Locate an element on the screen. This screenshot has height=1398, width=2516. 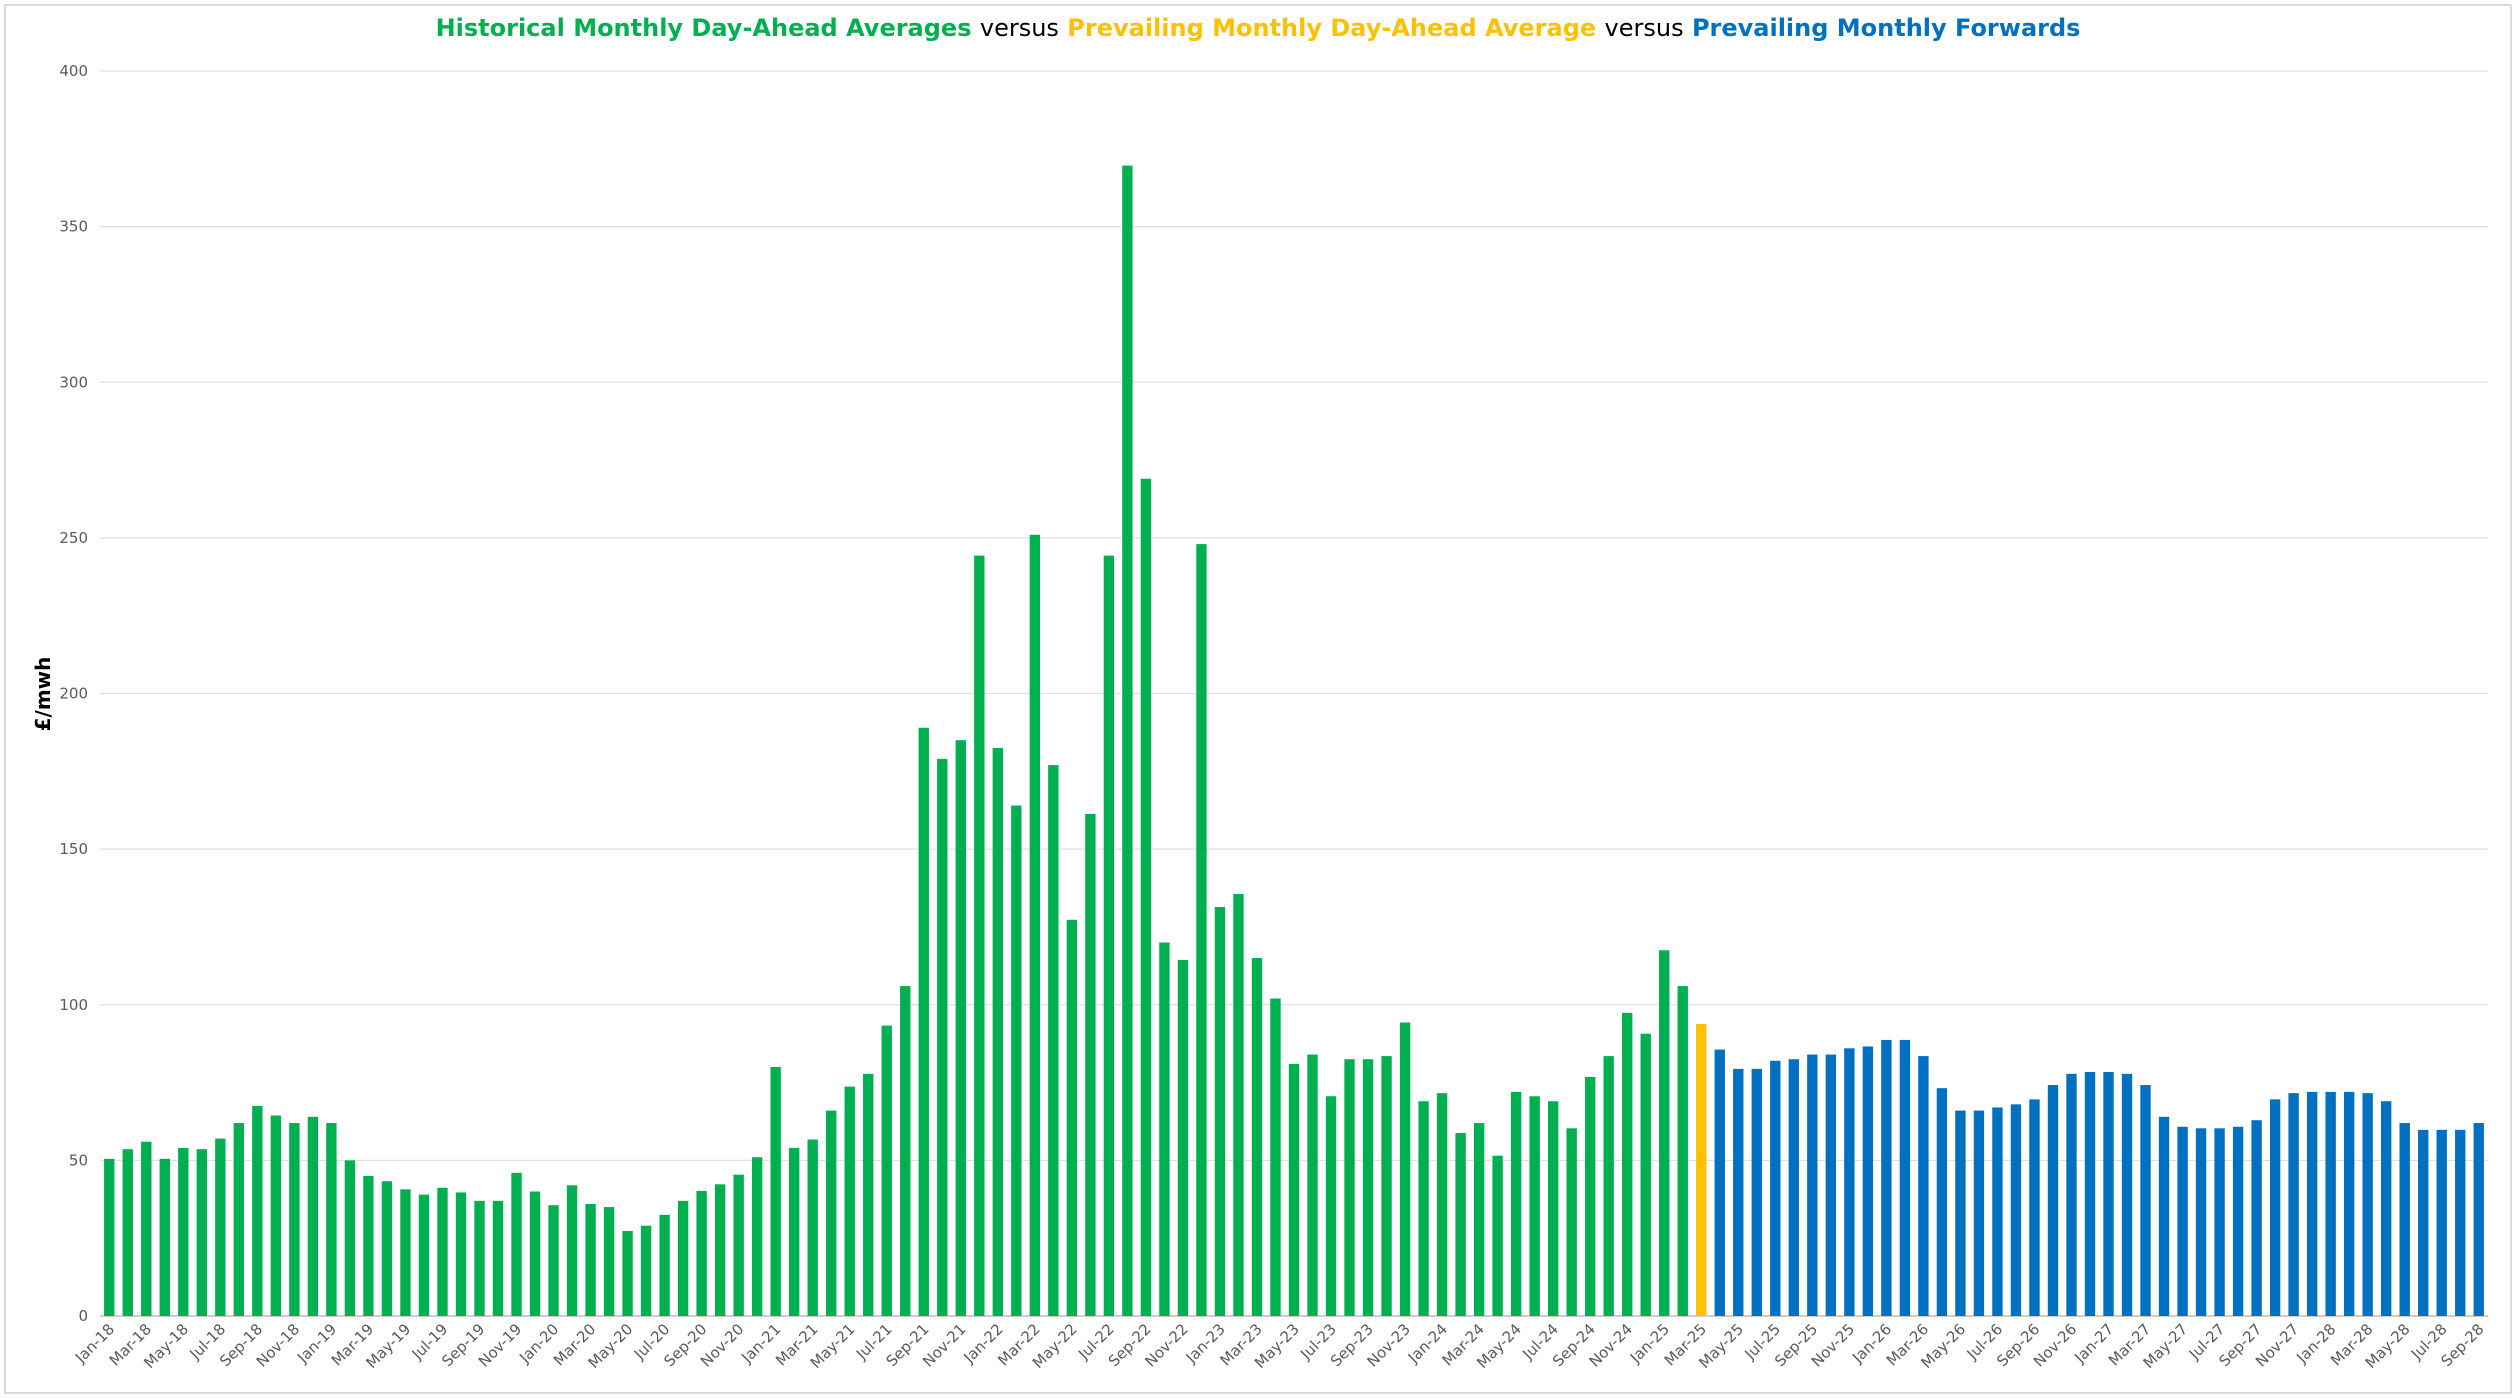
y-tick-label: 200 is located at coordinates (73, 694).